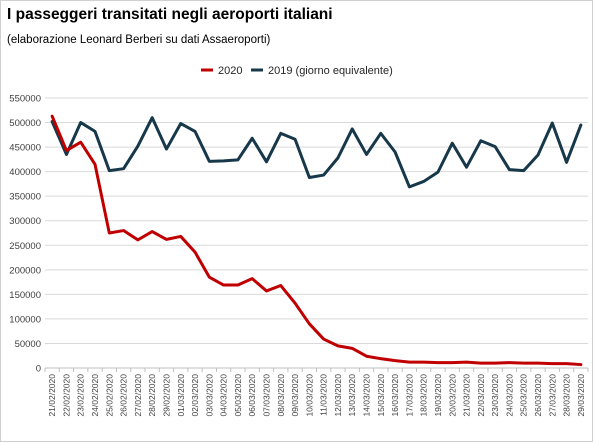 This screenshot has height=442, width=593. I want to click on x-tick-label: 29/03/2020, so click(581, 395).